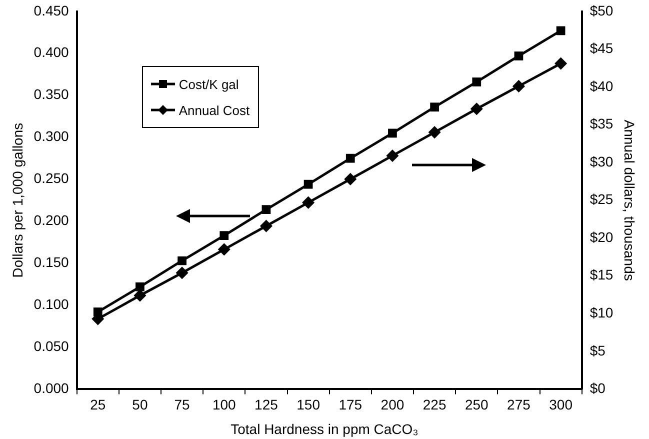 The image size is (649, 439). What do you see at coordinates (519, 404) in the screenshot?
I see `x-tick-label: 275` at bounding box center [519, 404].